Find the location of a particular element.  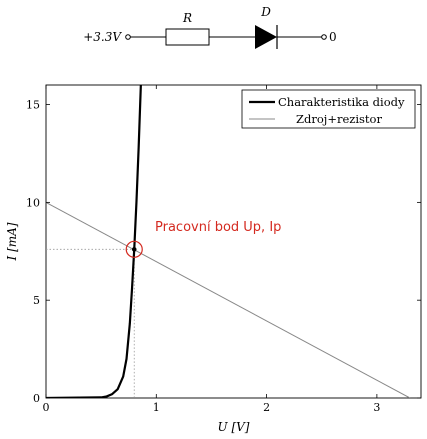

x-tick-labels: 0 1 2 3 is located at coordinates (212, 407).